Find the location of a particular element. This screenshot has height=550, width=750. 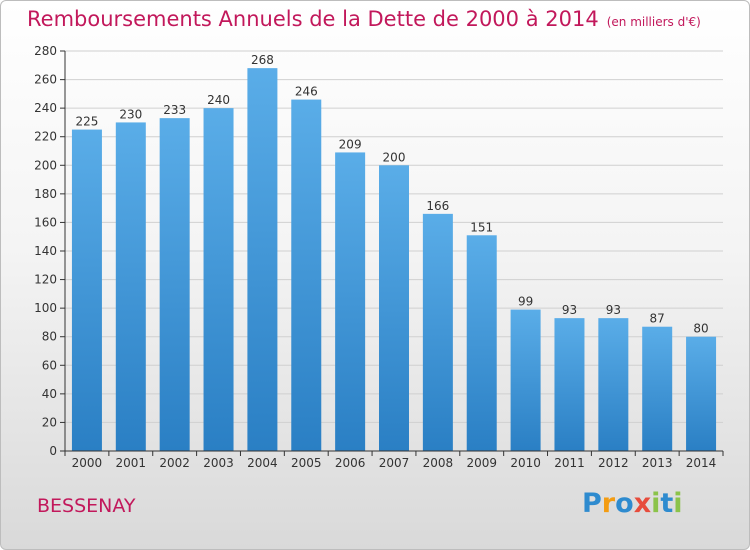

bar-2011 is located at coordinates (569, 384).